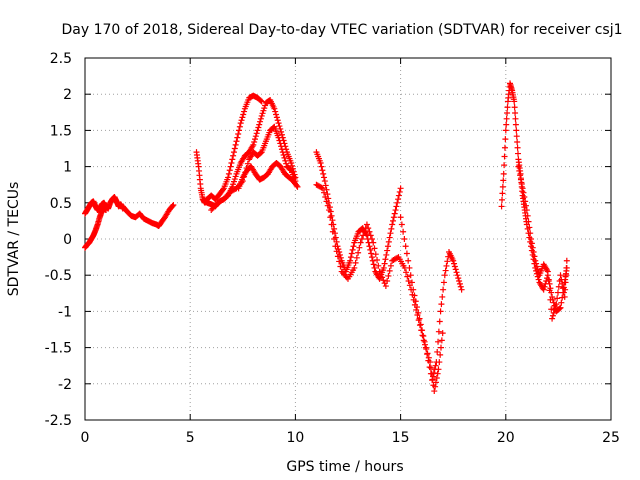  Describe the element at coordinates (96, 228) in the screenshot. I see `series-arc-early-lower` at that location.